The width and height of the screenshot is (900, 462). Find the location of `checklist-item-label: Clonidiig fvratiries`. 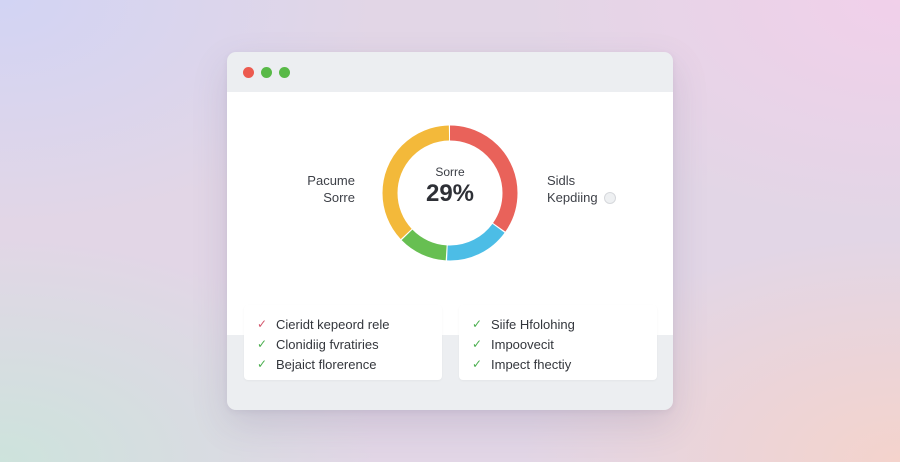

checklist-item-label: Clonidiig fvratiries is located at coordinates (327, 344).